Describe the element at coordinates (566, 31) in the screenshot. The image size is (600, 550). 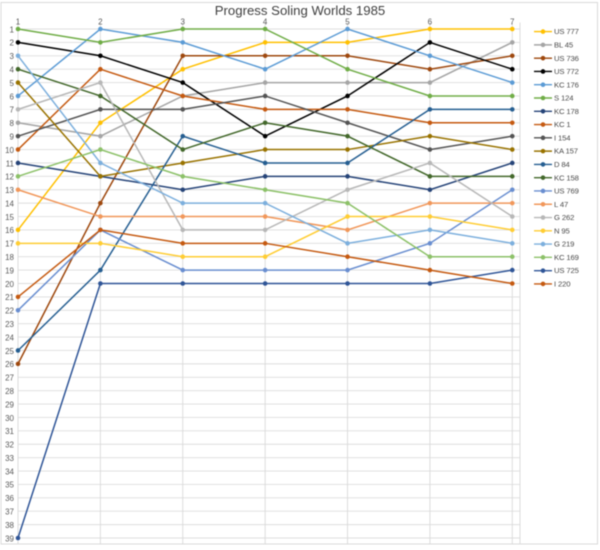
I see `svg-text: US 777` at that location.